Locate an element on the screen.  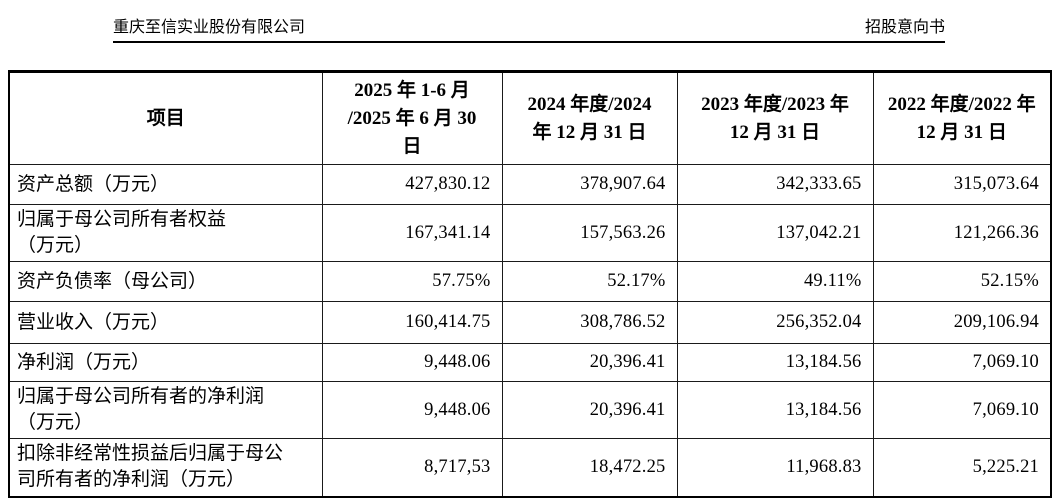
row-label: 资产总额（万元） is located at coordinates (165, 184).